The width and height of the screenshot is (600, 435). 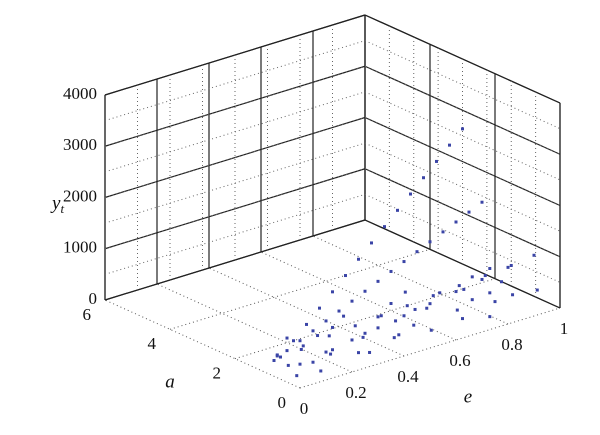 I want to click on x-tick-label: 0.6, so click(x=459, y=360).